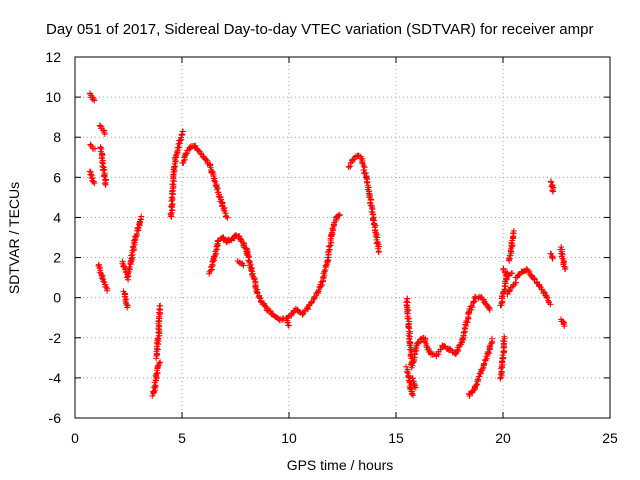 Image resolution: width=640 pixels, height=480 pixels. I want to click on x-tick-label: 25, so click(610, 438).